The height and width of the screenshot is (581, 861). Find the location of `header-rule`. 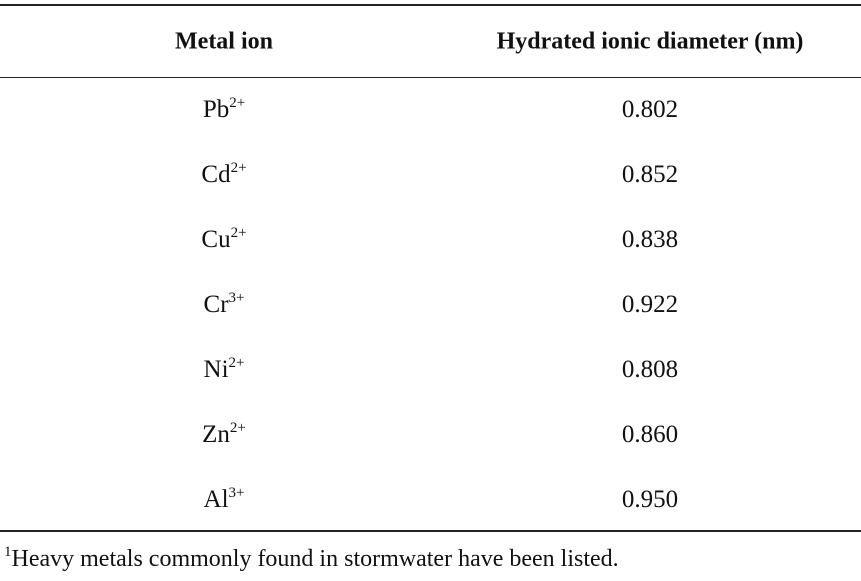

header-rule is located at coordinates (430, 77).